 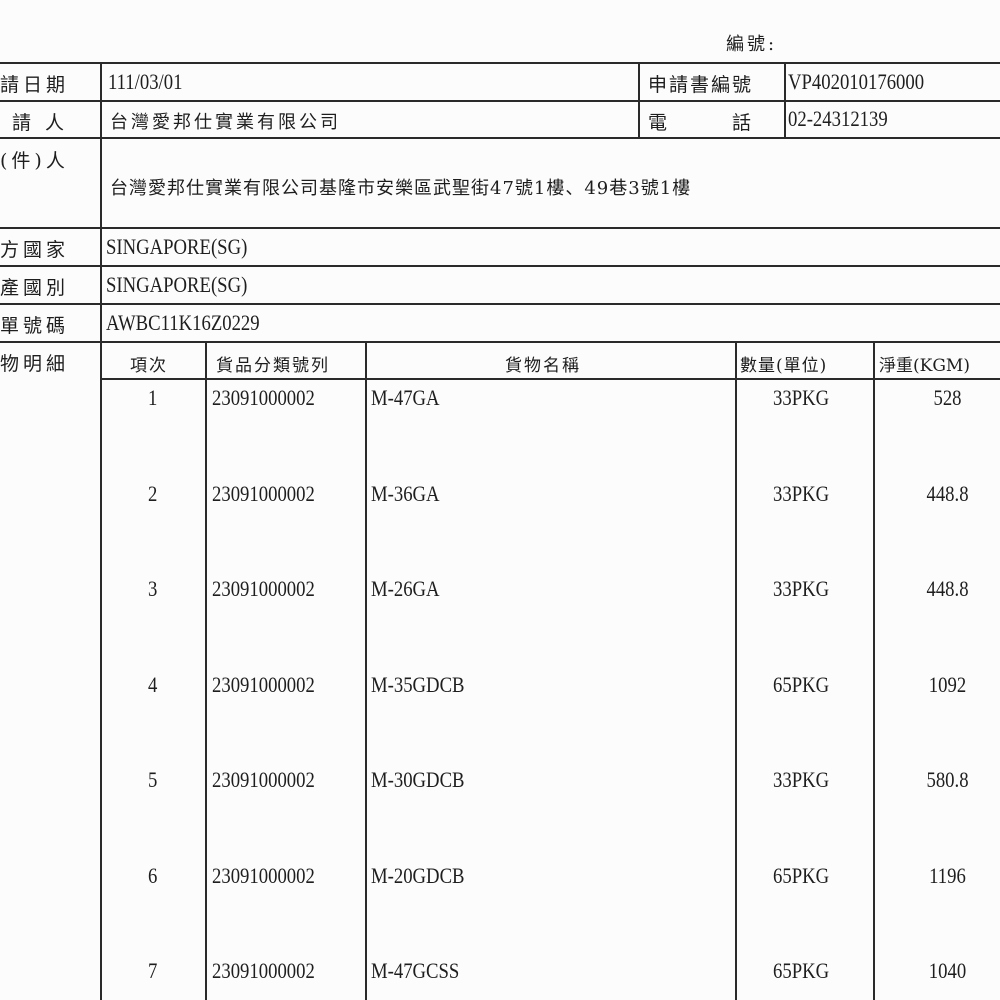 What do you see at coordinates (418, 779) in the screenshot?
I see `item-name: M-30GDCB` at bounding box center [418, 779].